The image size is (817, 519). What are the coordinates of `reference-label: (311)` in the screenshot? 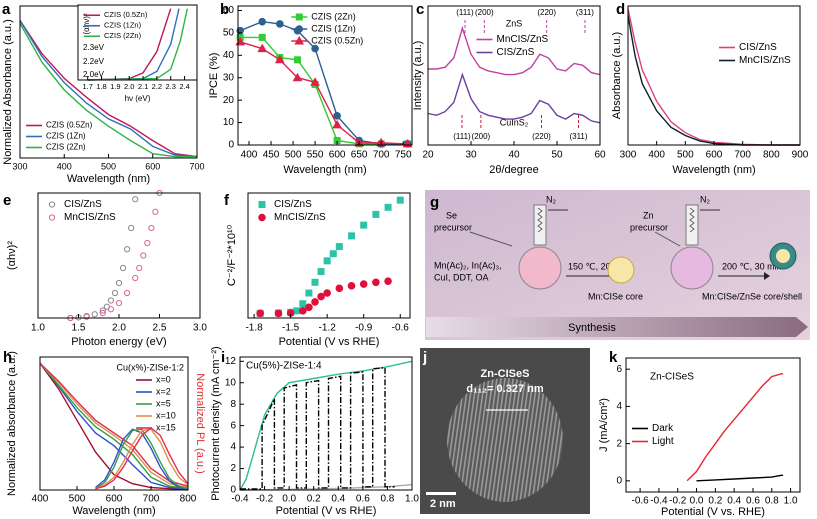 It's located at (585, 12).